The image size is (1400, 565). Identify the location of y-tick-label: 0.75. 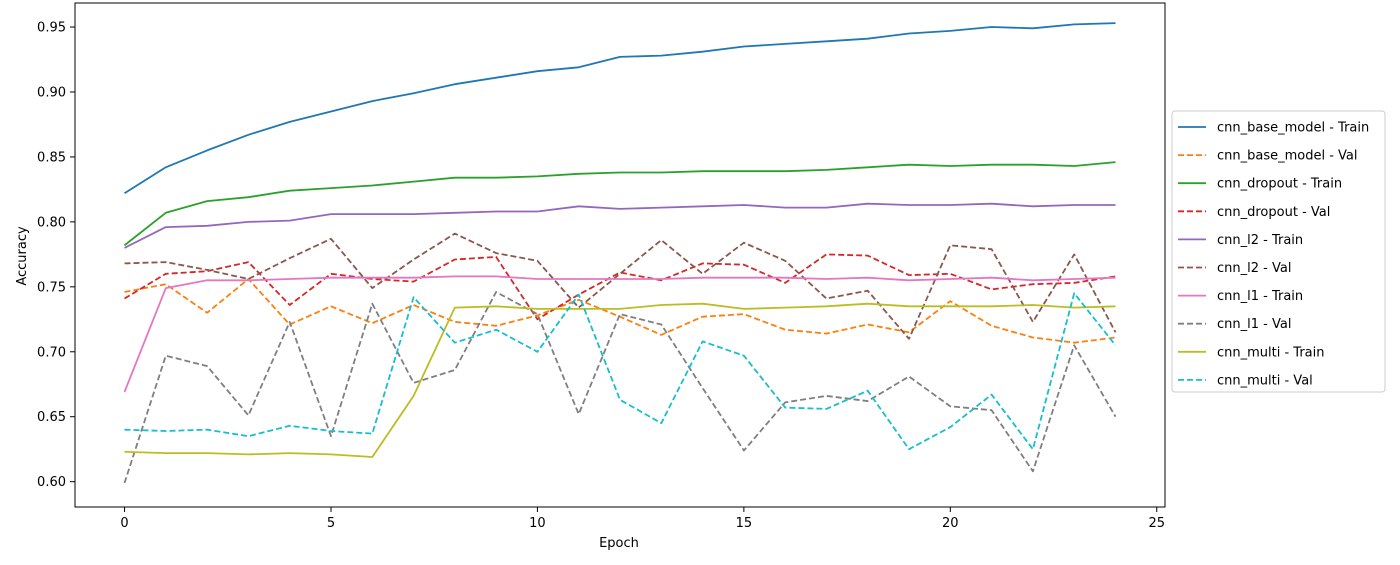
(51, 287).